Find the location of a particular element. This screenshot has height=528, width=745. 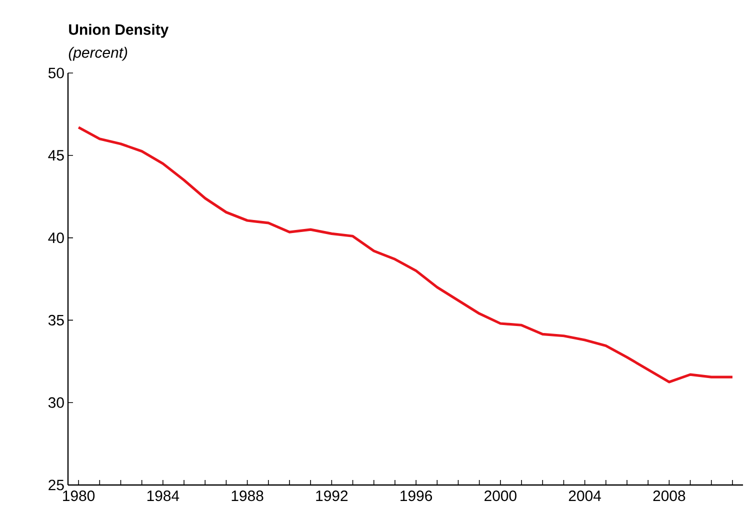

x-tick-label: 2004 is located at coordinates (584, 496).